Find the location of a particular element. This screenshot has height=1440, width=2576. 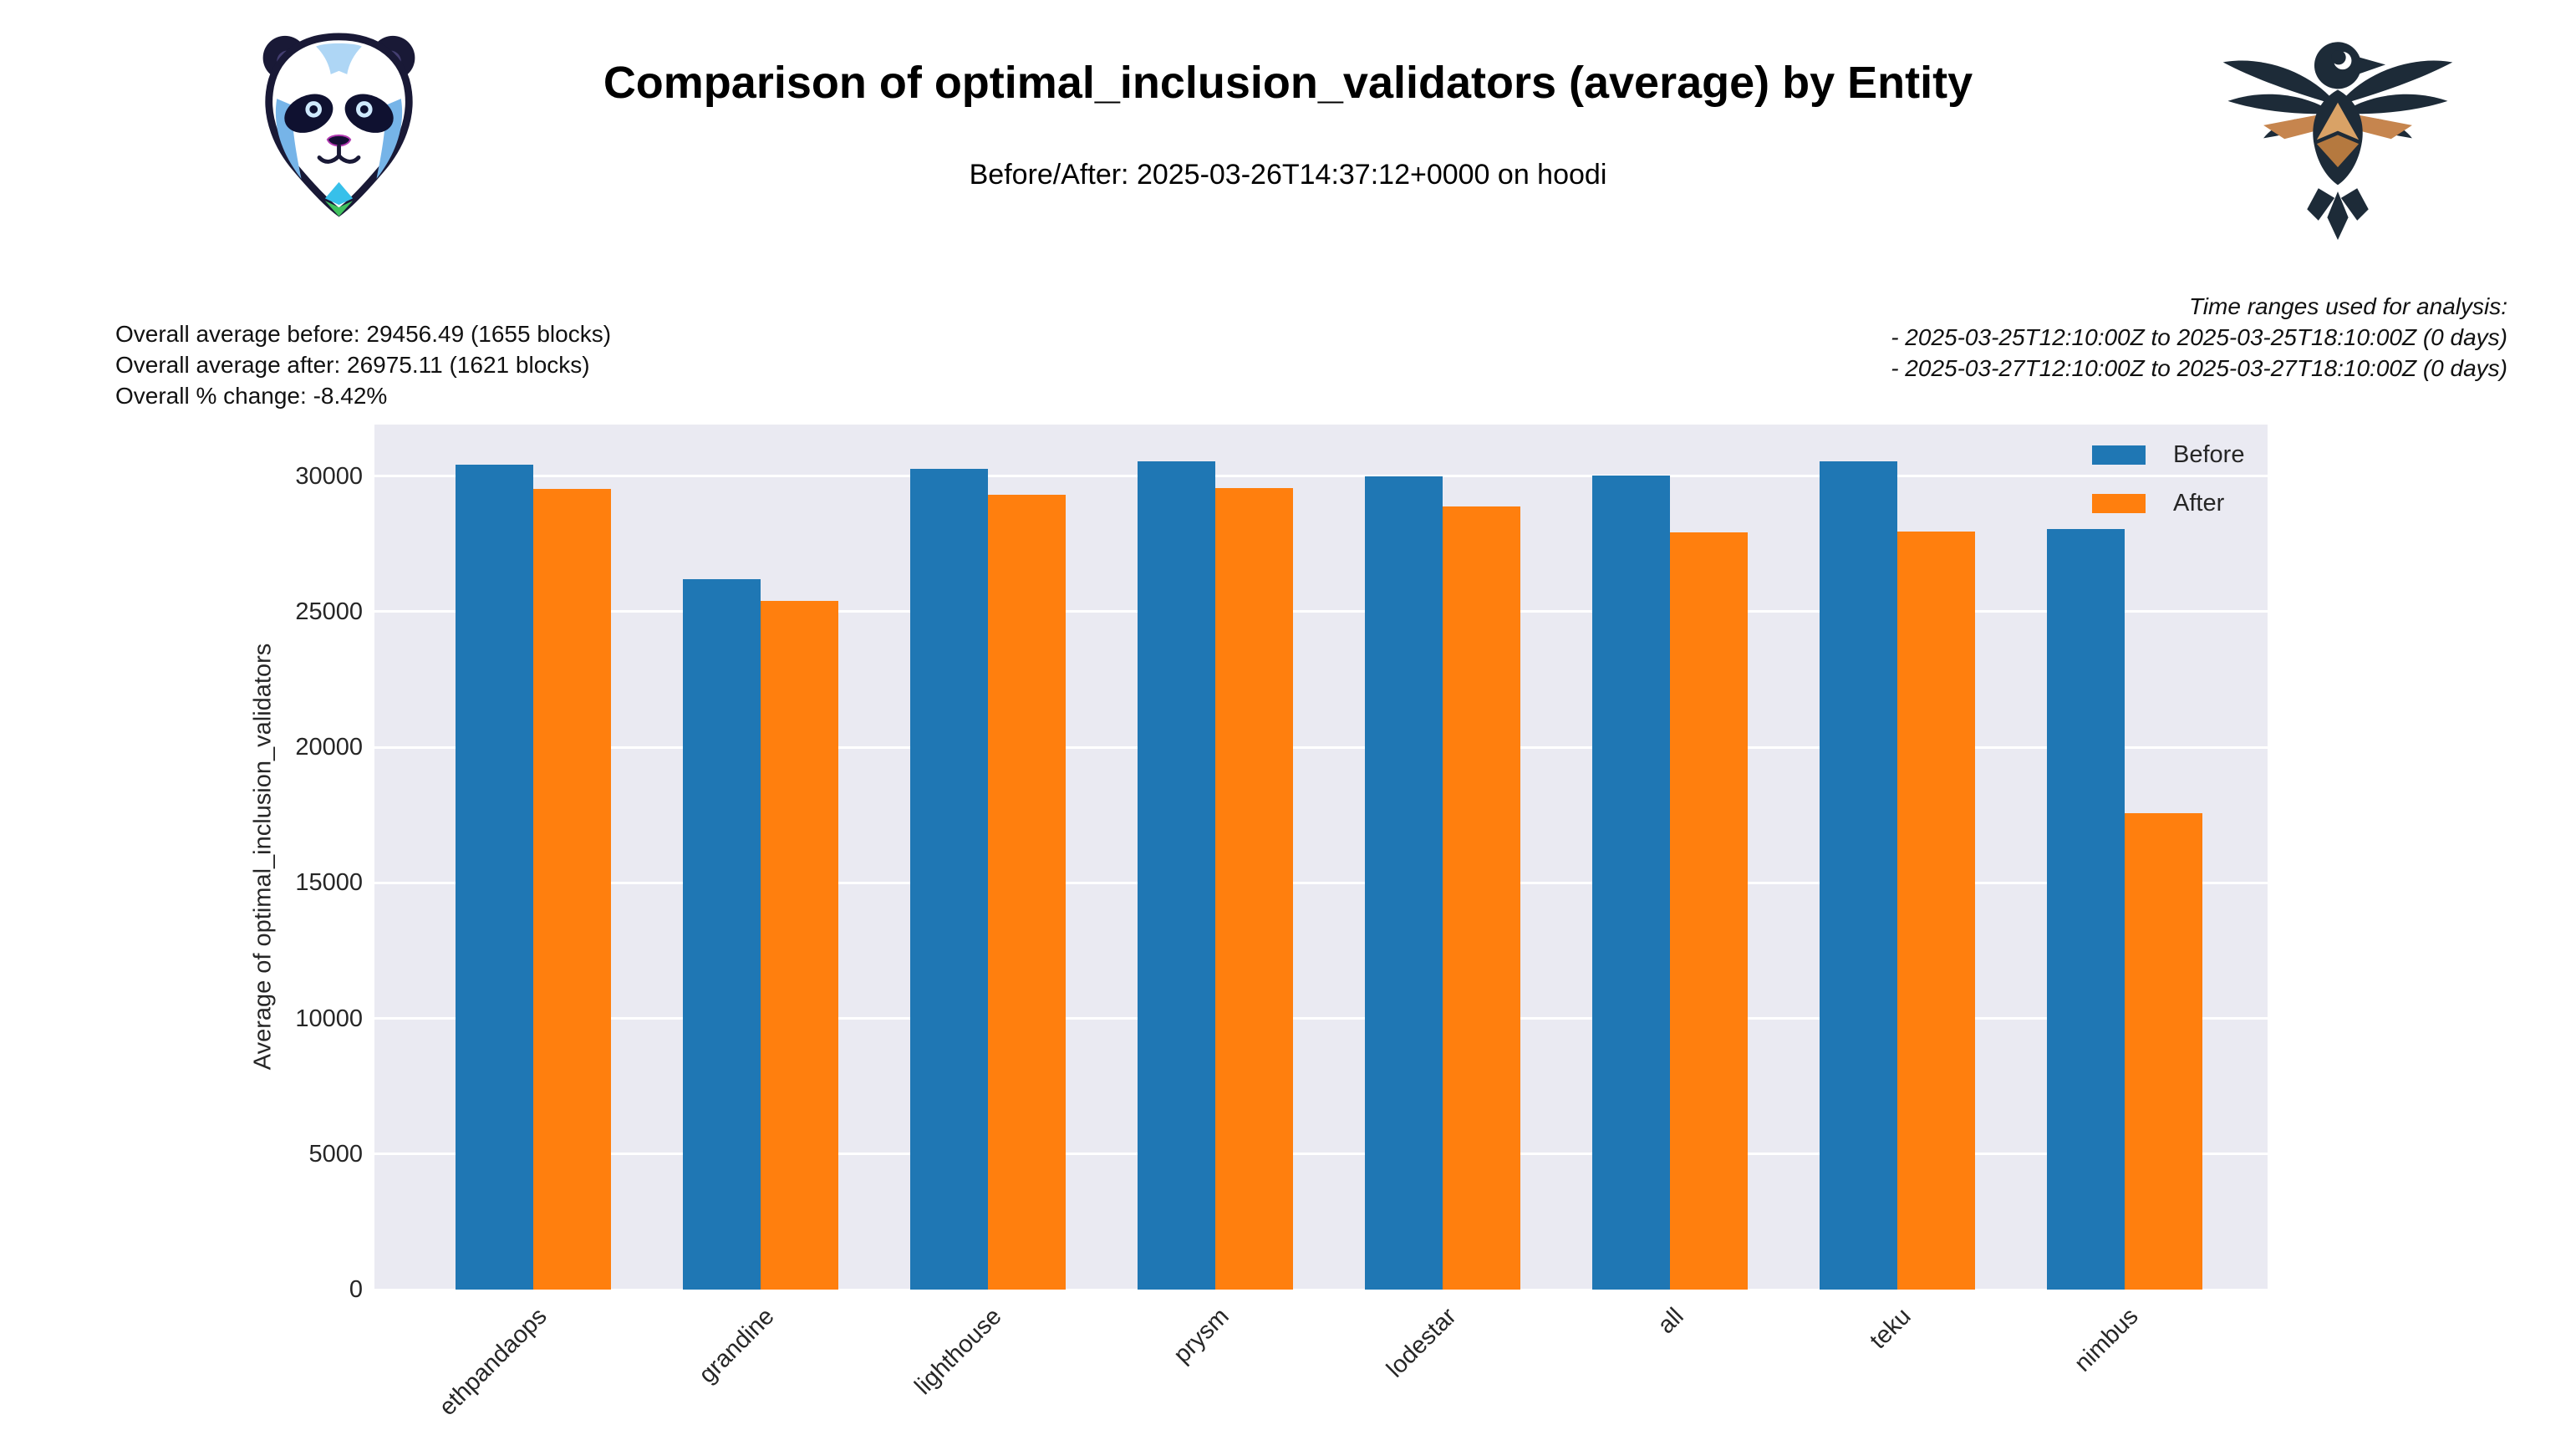

legend-item-before: Before is located at coordinates (2168, 455).